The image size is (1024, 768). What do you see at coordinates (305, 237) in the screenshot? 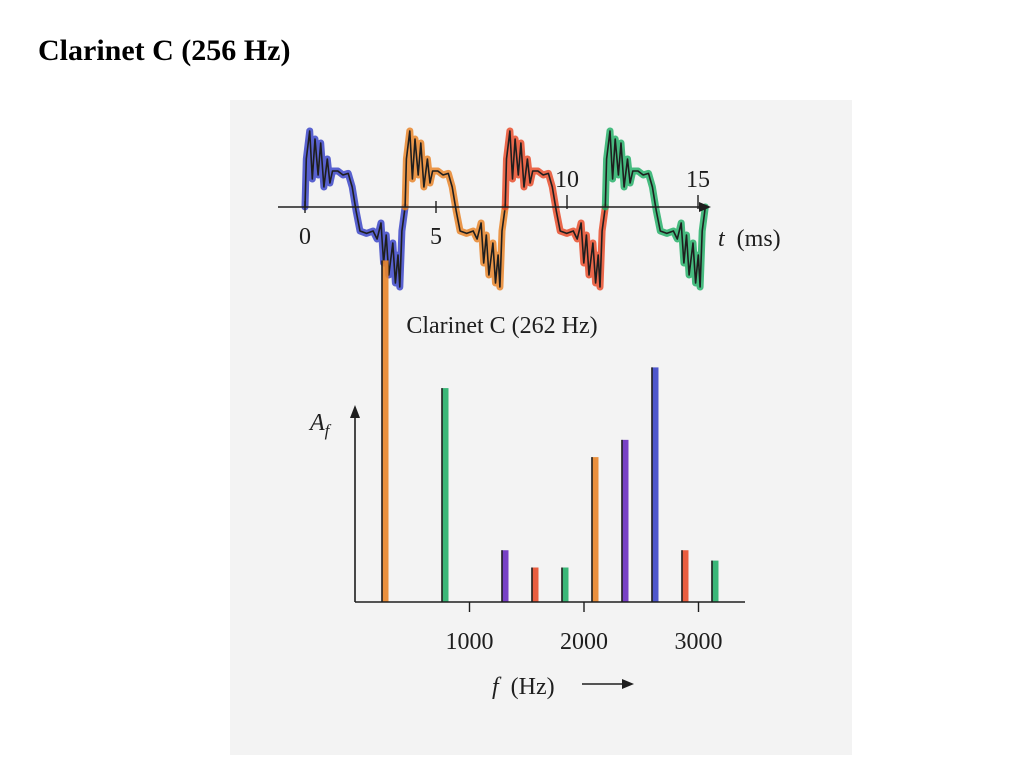
I see `time-tick-label-0: 0` at bounding box center [305, 237].